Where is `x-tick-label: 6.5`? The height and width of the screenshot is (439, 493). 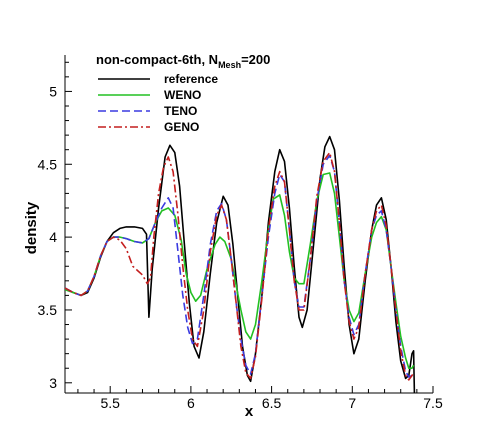
x-tick-label: 6.5 is located at coordinates (272, 403).